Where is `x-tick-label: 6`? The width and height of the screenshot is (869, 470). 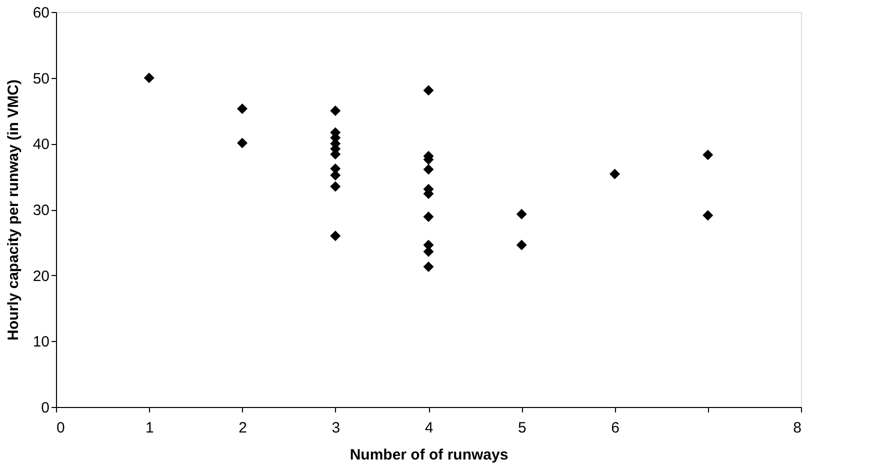 x-tick-label: 6 is located at coordinates (615, 428).